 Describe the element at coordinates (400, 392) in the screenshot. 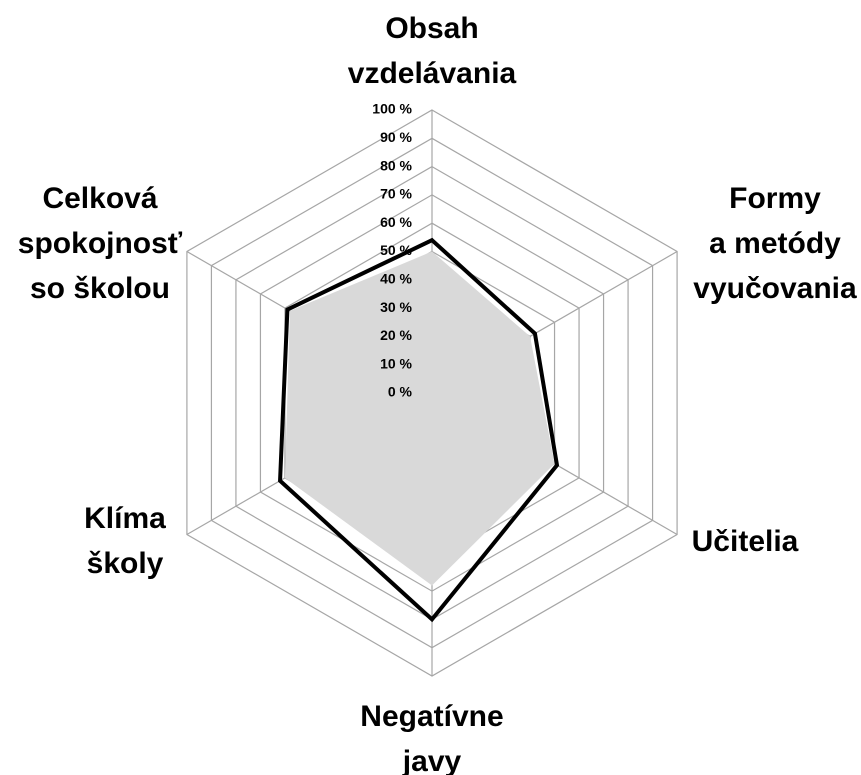

I see `tick-label: 0 %` at that location.